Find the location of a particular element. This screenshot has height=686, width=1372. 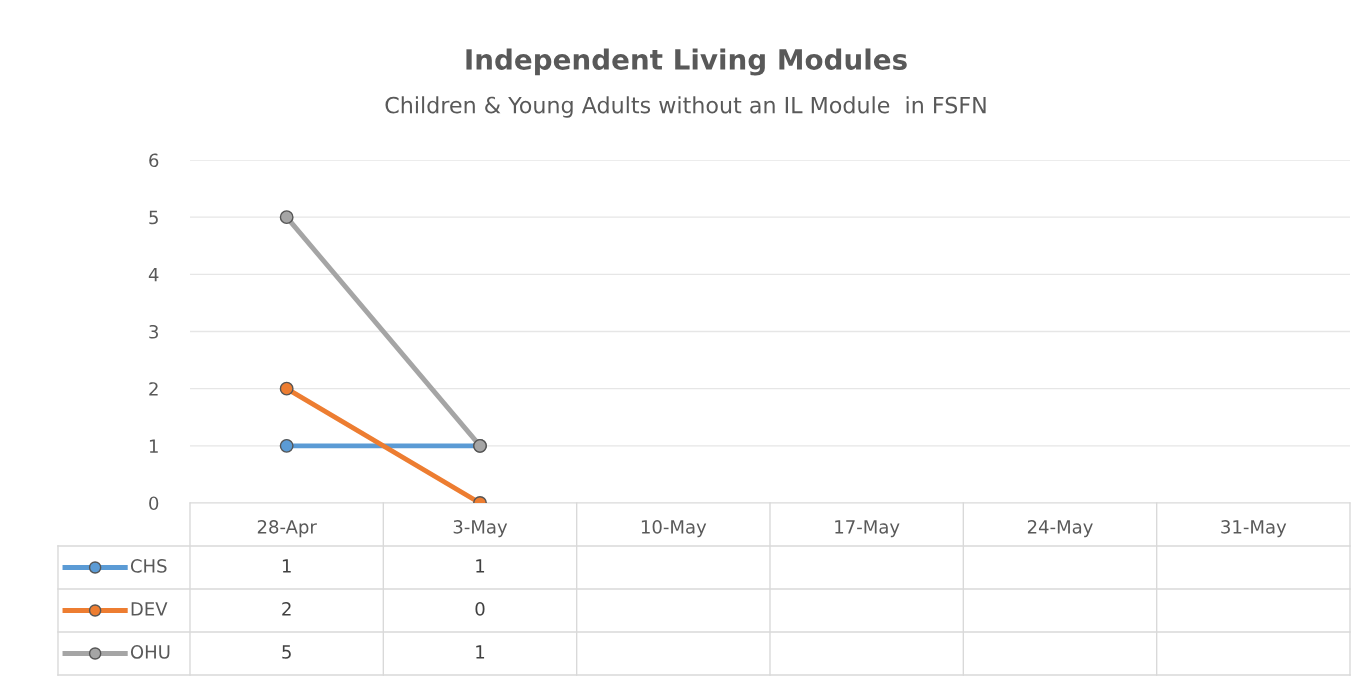

y-tick-label: 5 is located at coordinates (153, 217).